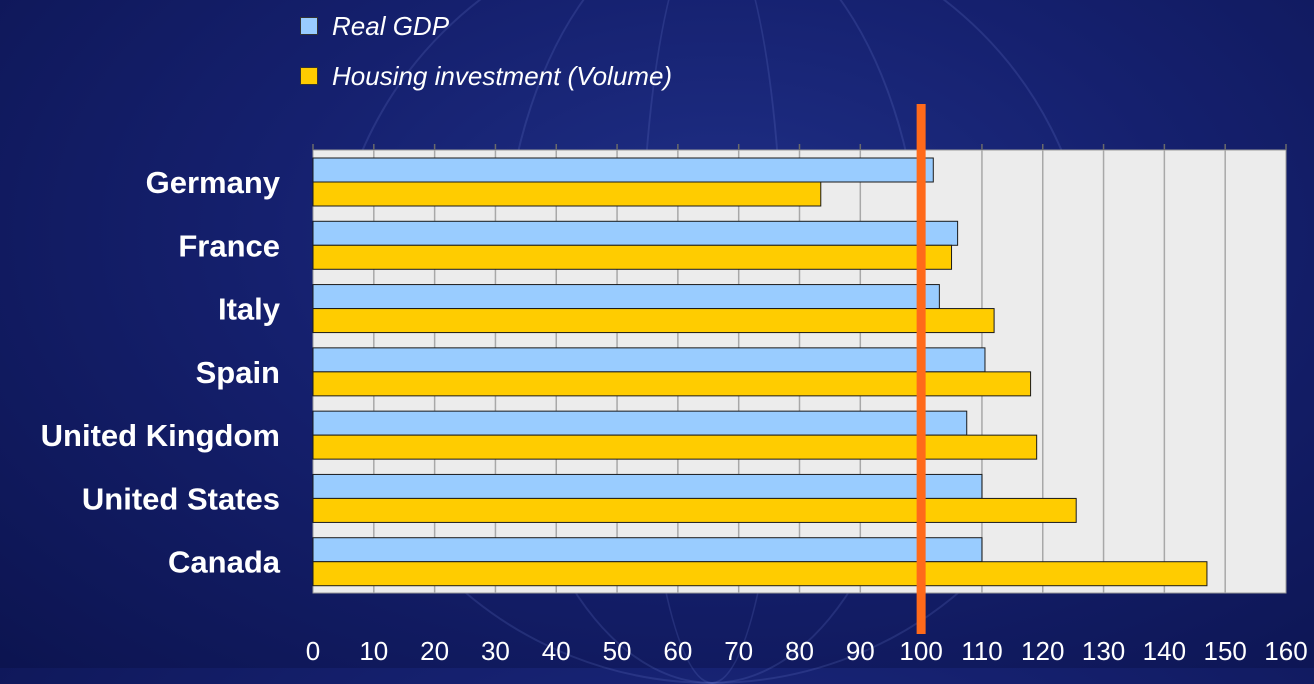  What do you see at coordinates (675, 447) in the screenshot?
I see `bar-housing-investment-volume-united-kingdom` at bounding box center [675, 447].